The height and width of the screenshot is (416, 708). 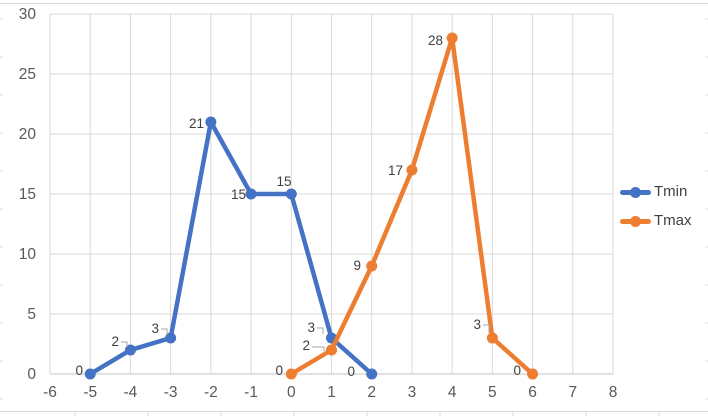 What do you see at coordinates (613, 392) in the screenshot?
I see `x-axis-tick-label: 8` at bounding box center [613, 392].